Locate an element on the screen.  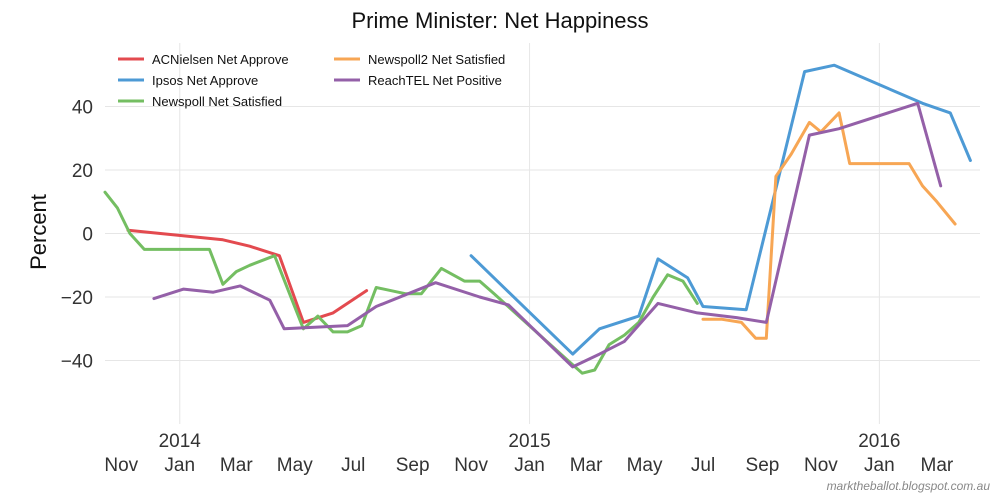
legend-label: Newspoll Net Satisfied is located at coordinates (217, 101).